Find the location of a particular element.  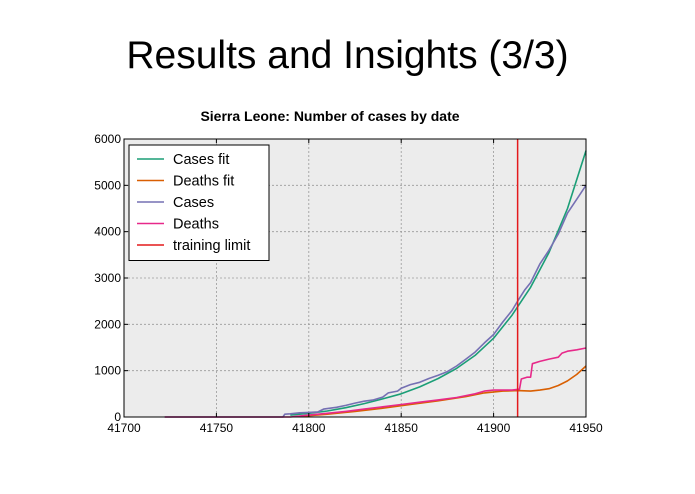

chart-title: Sierra Leone: Number of cases by date is located at coordinates (329, 116).